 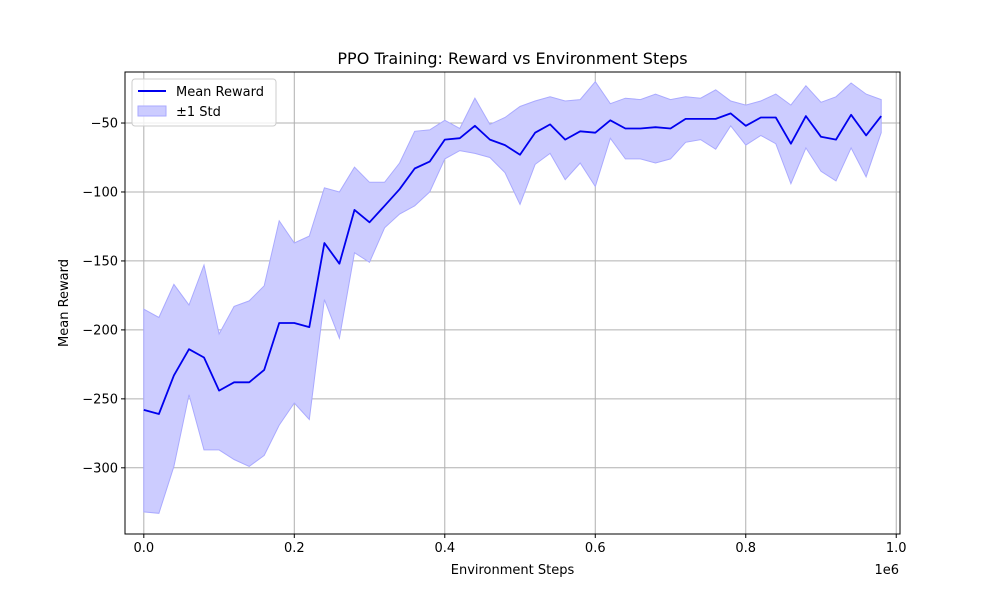 What do you see at coordinates (886, 570) in the screenshot?
I see `x-axis-offset-label: 1e6` at bounding box center [886, 570].